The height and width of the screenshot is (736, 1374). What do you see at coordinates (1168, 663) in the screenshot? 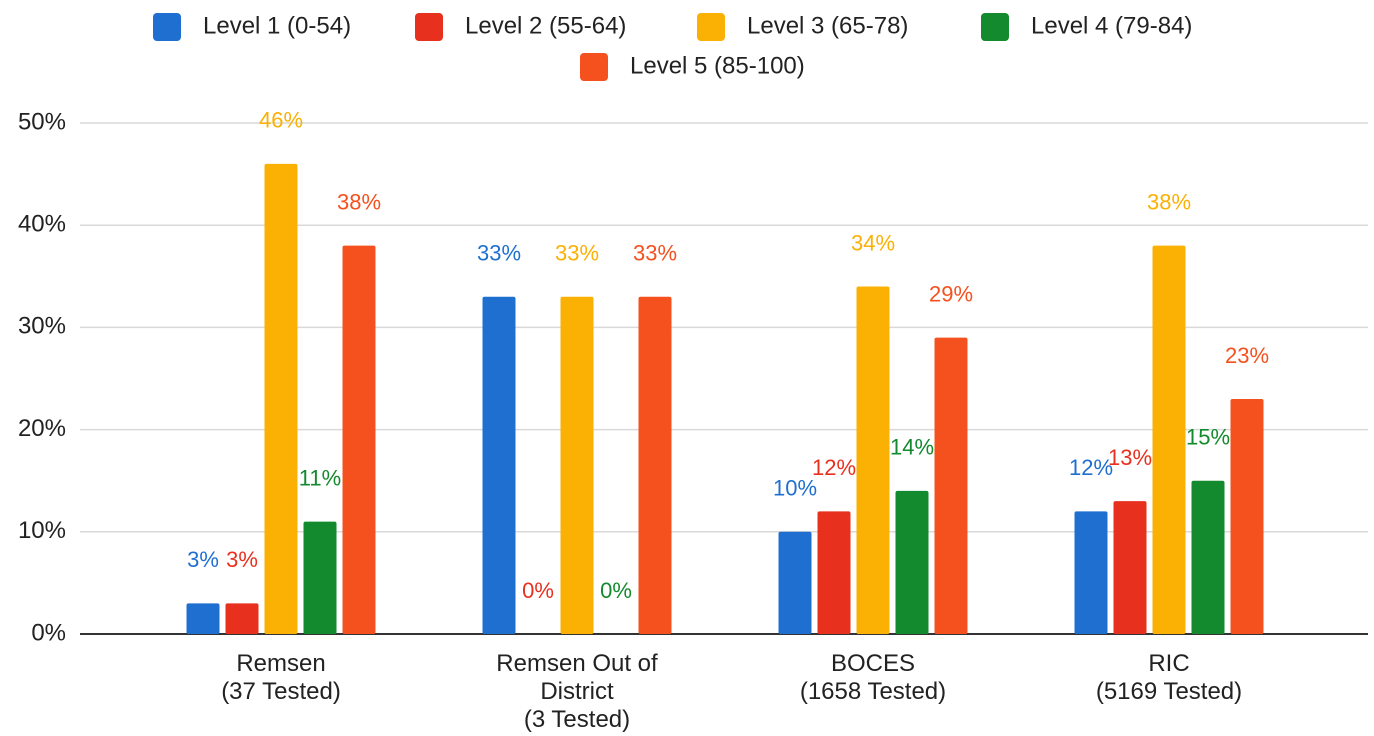
I see `x-tick-line: RIC` at bounding box center [1168, 663].